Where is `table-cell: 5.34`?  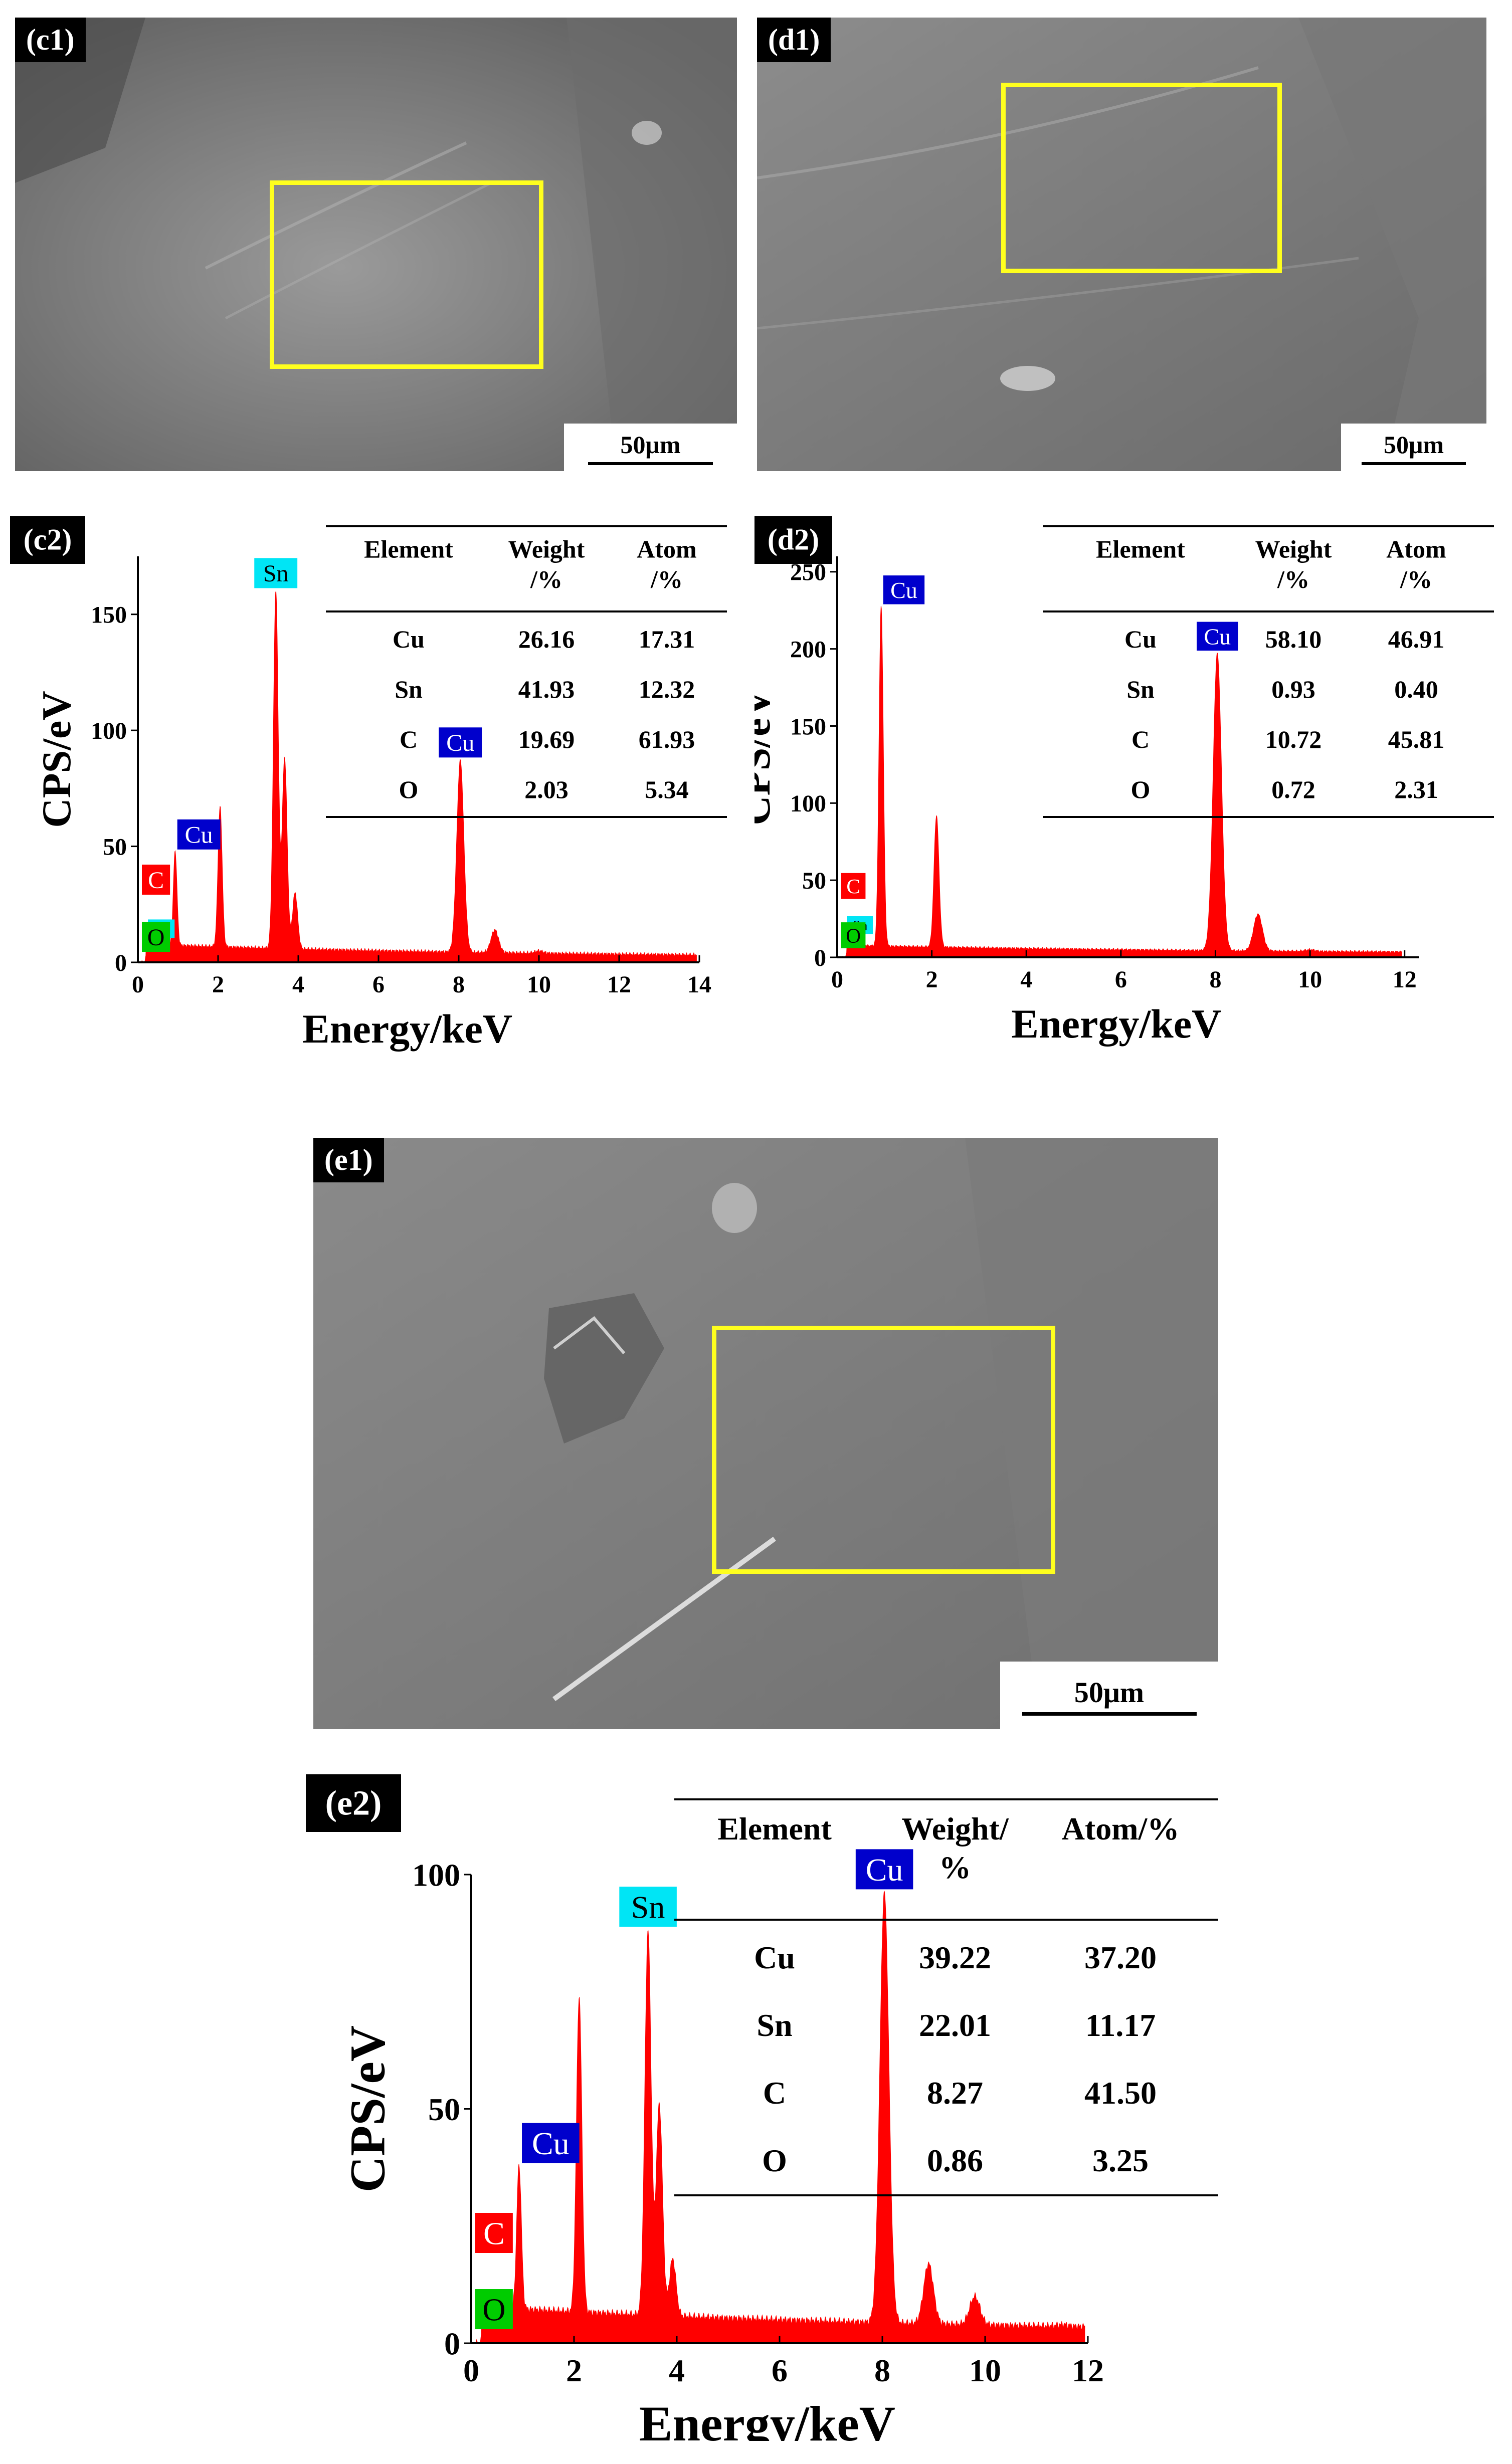
table-cell: 5.34 is located at coordinates (667, 789).